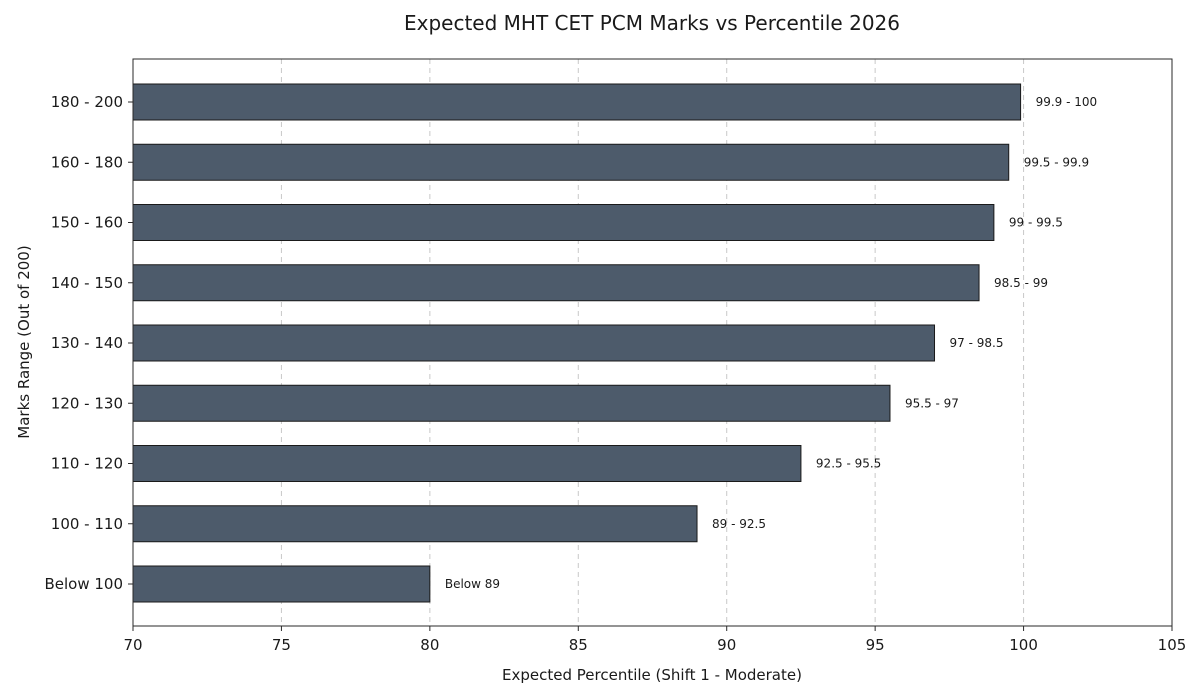 The image size is (1200, 700). I want to click on x-axis-ticks: 70 75 80 85 90 95 100 105, so click(654, 640).